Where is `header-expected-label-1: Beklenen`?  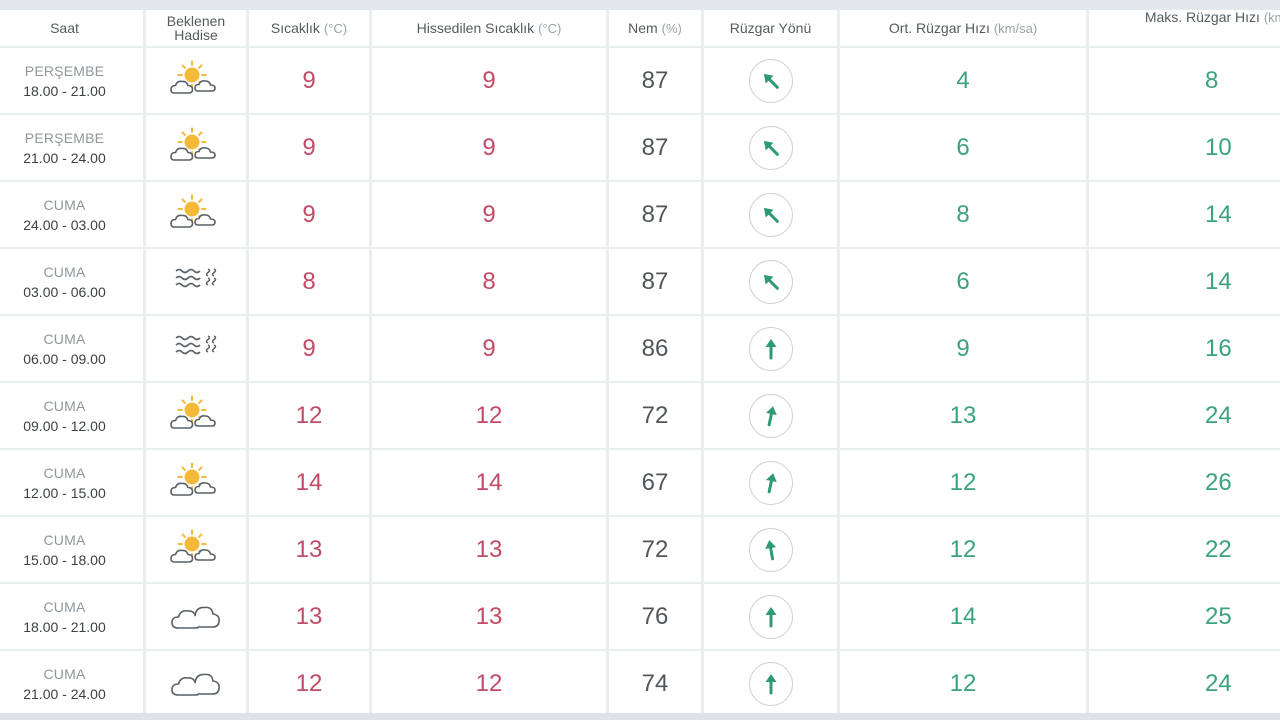 header-expected-label-1: Beklenen is located at coordinates (196, 21).